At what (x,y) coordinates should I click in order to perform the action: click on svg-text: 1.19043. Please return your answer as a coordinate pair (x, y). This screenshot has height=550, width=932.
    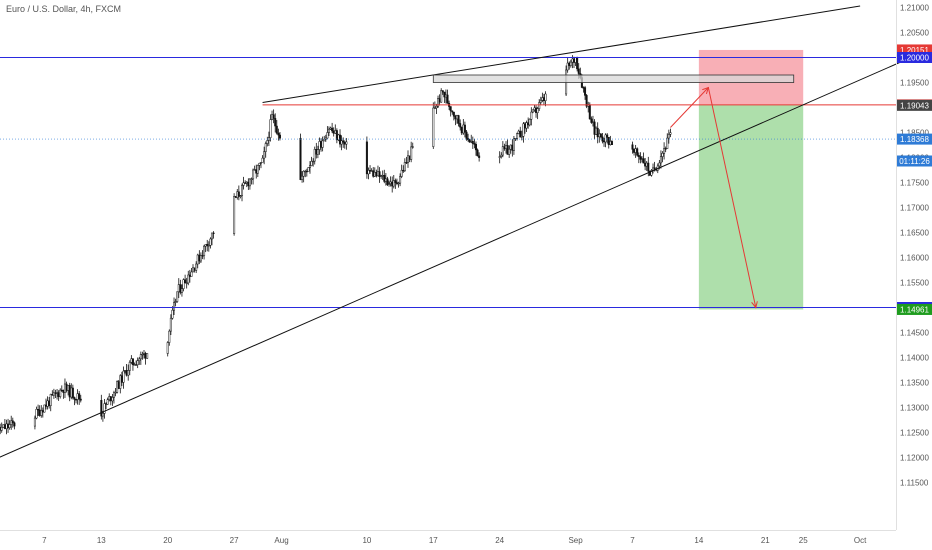
    Looking at the image, I should click on (914, 105).